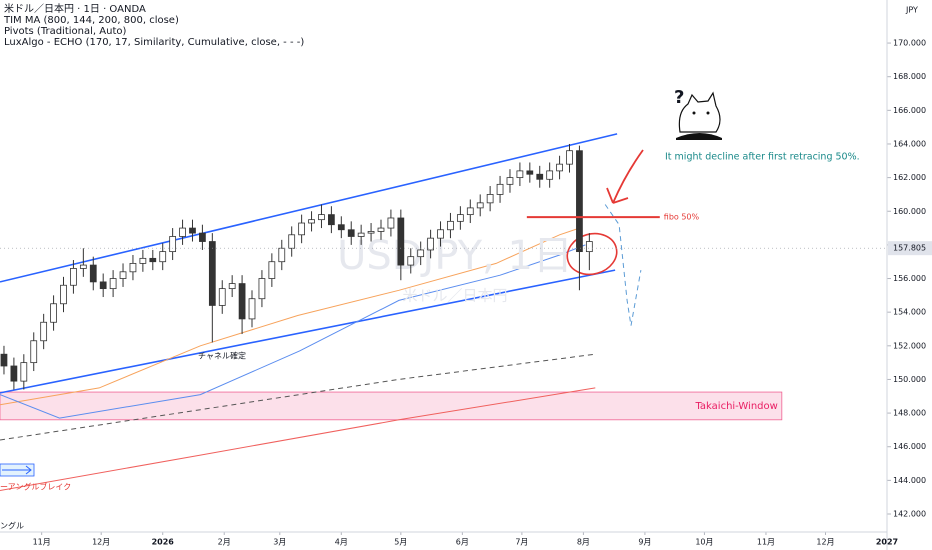  Describe the element at coordinates (682, 217) in the screenshot. I see `fibo-label: fibo 50%` at that location.